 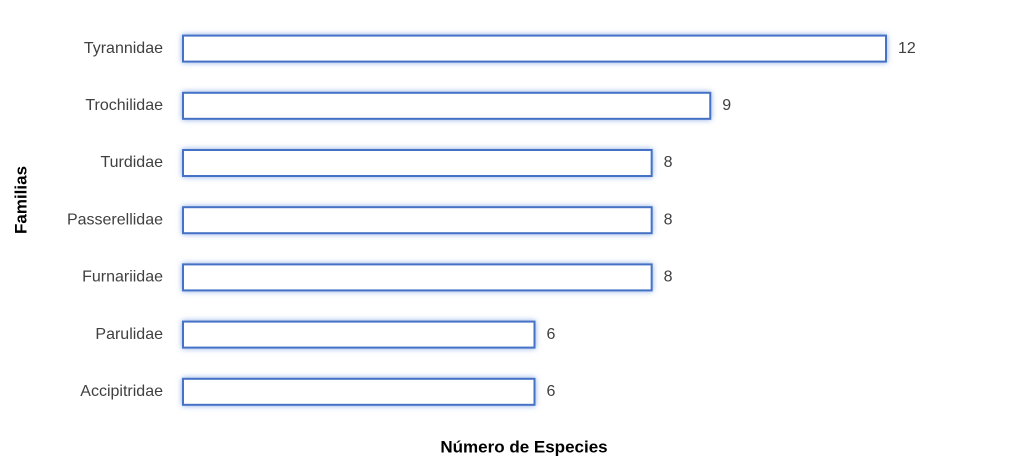 What do you see at coordinates (131, 162) in the screenshot?
I see `y-tick-label: Turdidae` at bounding box center [131, 162].